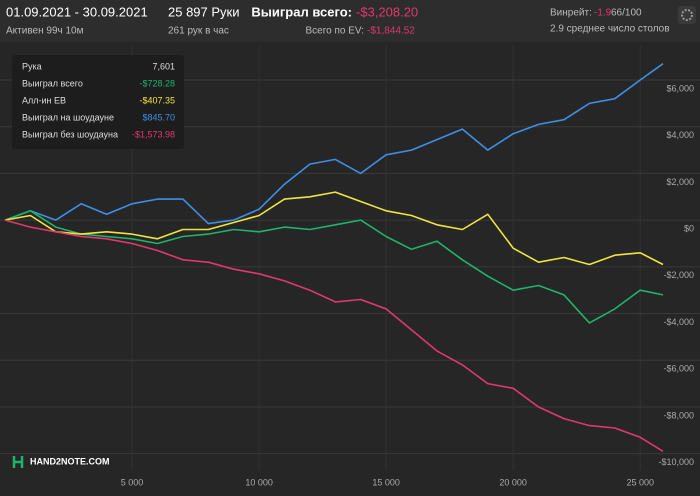 The height and width of the screenshot is (496, 700). What do you see at coordinates (52, 83) in the screenshot?
I see `tooltip-label: Выиграл всего` at bounding box center [52, 83].